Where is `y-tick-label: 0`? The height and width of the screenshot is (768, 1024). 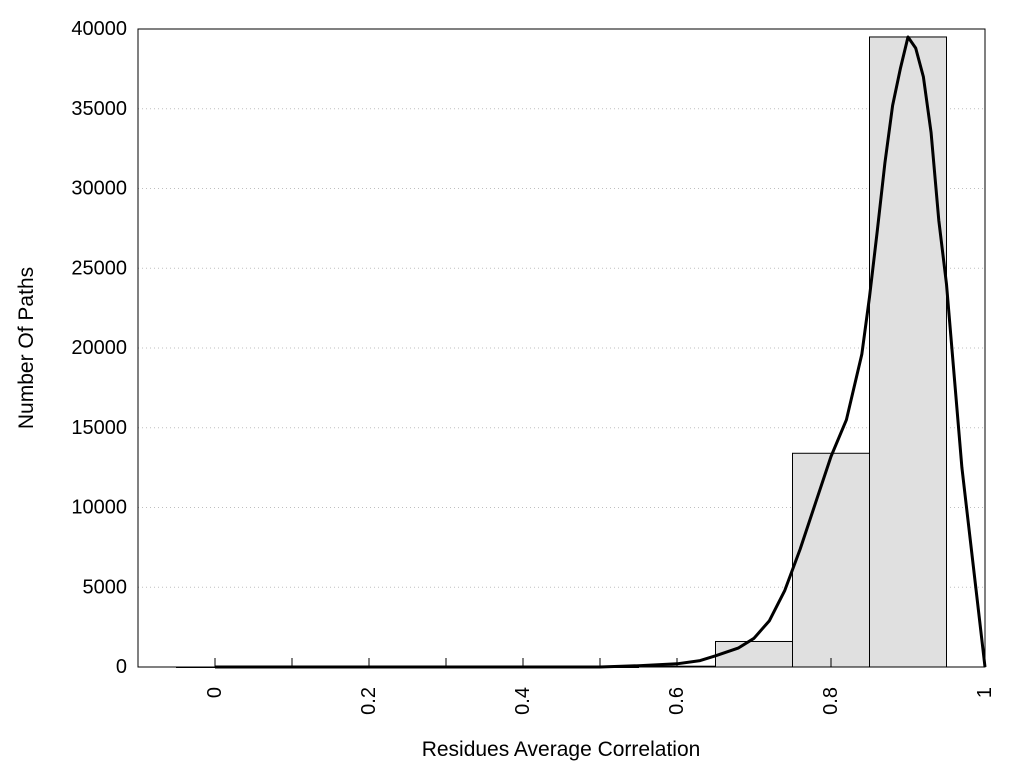 y-tick-label: 0 is located at coordinates (121, 667).